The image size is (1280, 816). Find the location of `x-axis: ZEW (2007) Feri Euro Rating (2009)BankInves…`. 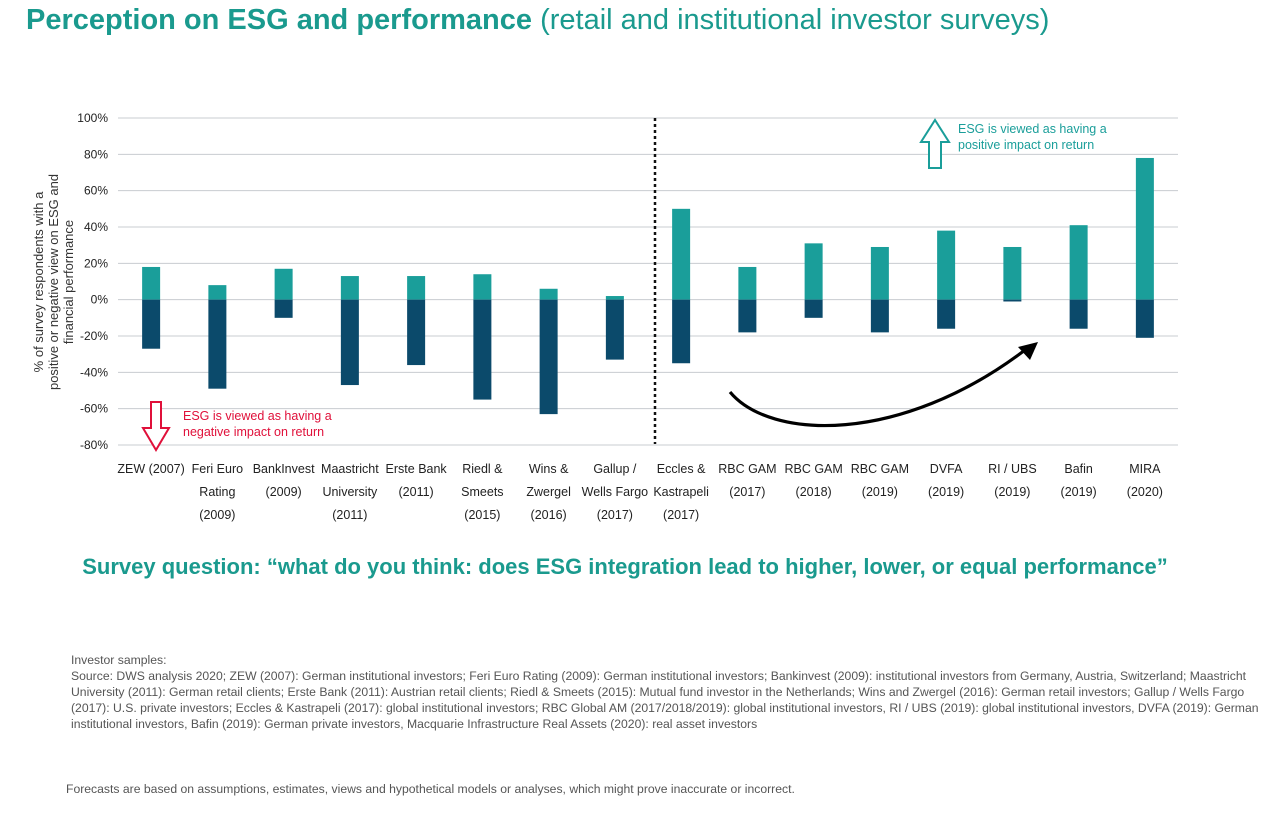

x-axis: ZEW (2007) Feri Euro Rating (2009)BankInves… is located at coordinates (640, 492).